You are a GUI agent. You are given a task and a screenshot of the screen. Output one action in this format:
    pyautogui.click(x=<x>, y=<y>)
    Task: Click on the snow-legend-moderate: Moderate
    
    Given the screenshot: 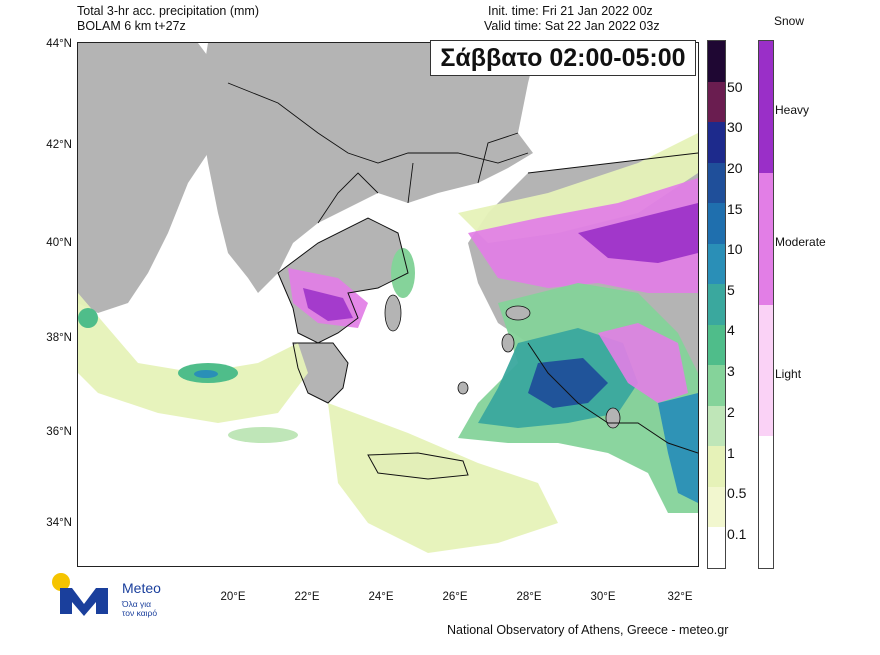 What is the action you would take?
    pyautogui.click(x=800, y=242)
    